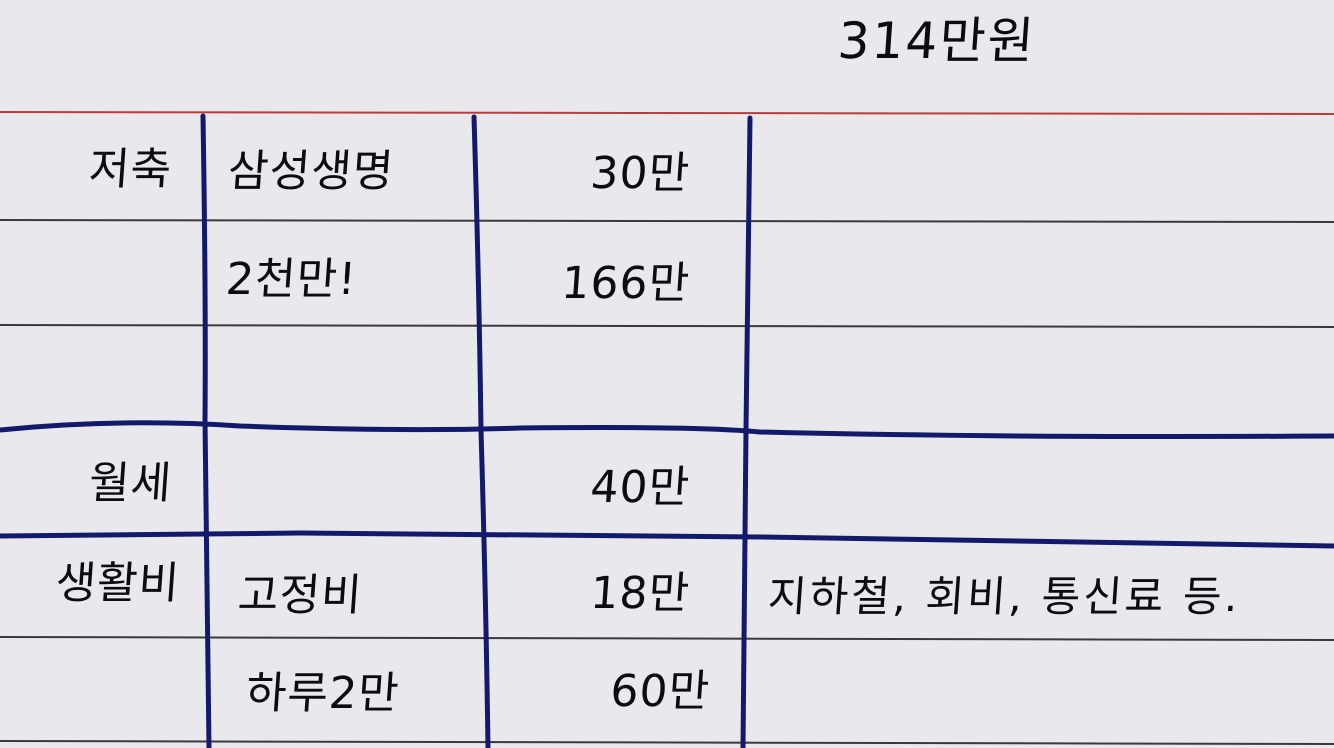 The width and height of the screenshot is (1334, 748). Describe the element at coordinates (667, 113) in the screenshot. I see `header-red-line` at that location.